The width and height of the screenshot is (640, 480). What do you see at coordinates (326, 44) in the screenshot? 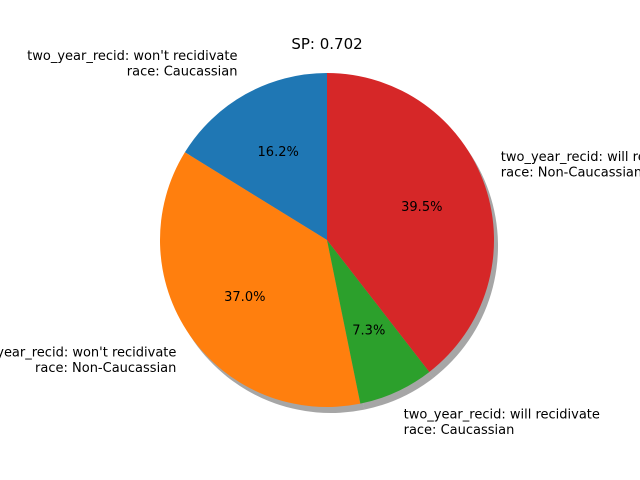
I see `chart-title: SP: 0.702` at bounding box center [326, 44].